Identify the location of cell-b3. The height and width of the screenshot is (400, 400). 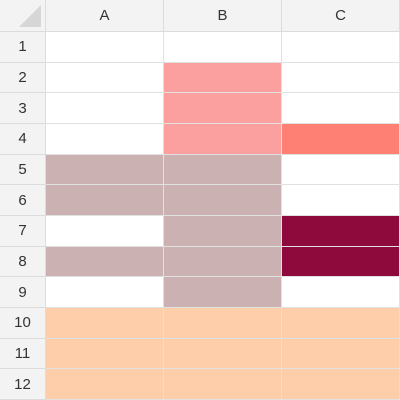
(223, 108).